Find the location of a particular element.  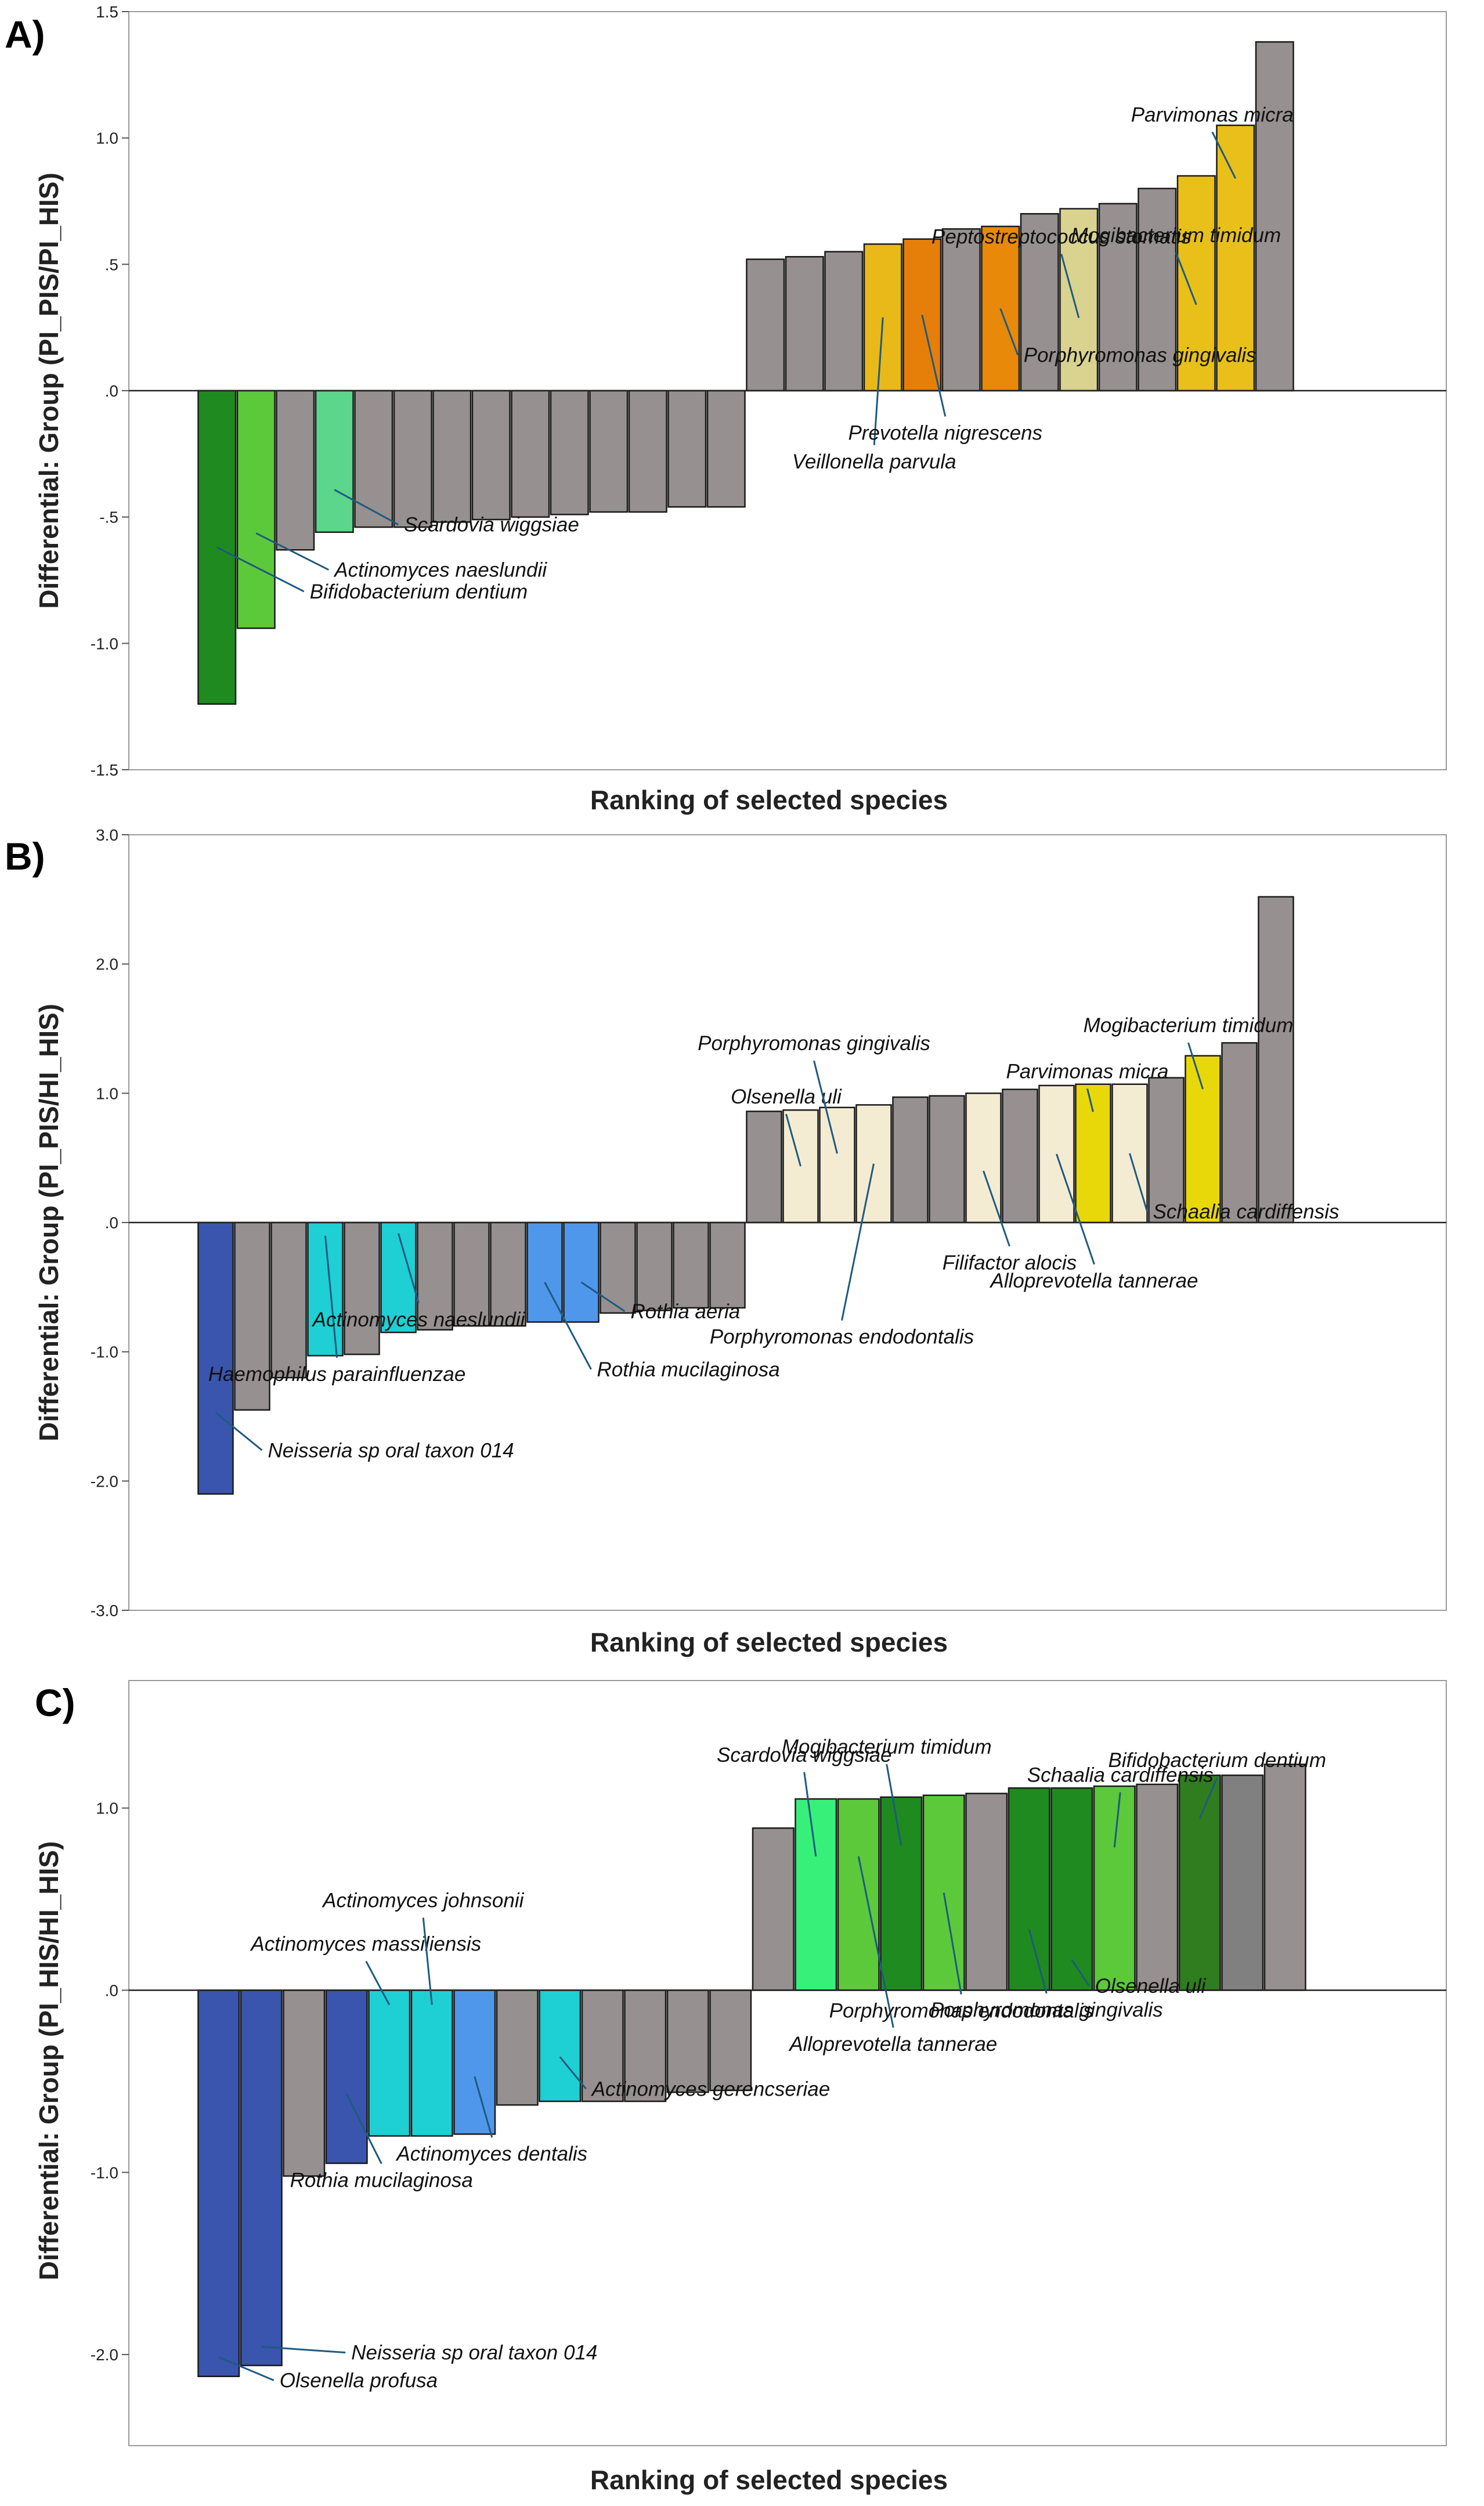

panel-b-annotation-label: Filifactor alocis is located at coordinates (1010, 1263).